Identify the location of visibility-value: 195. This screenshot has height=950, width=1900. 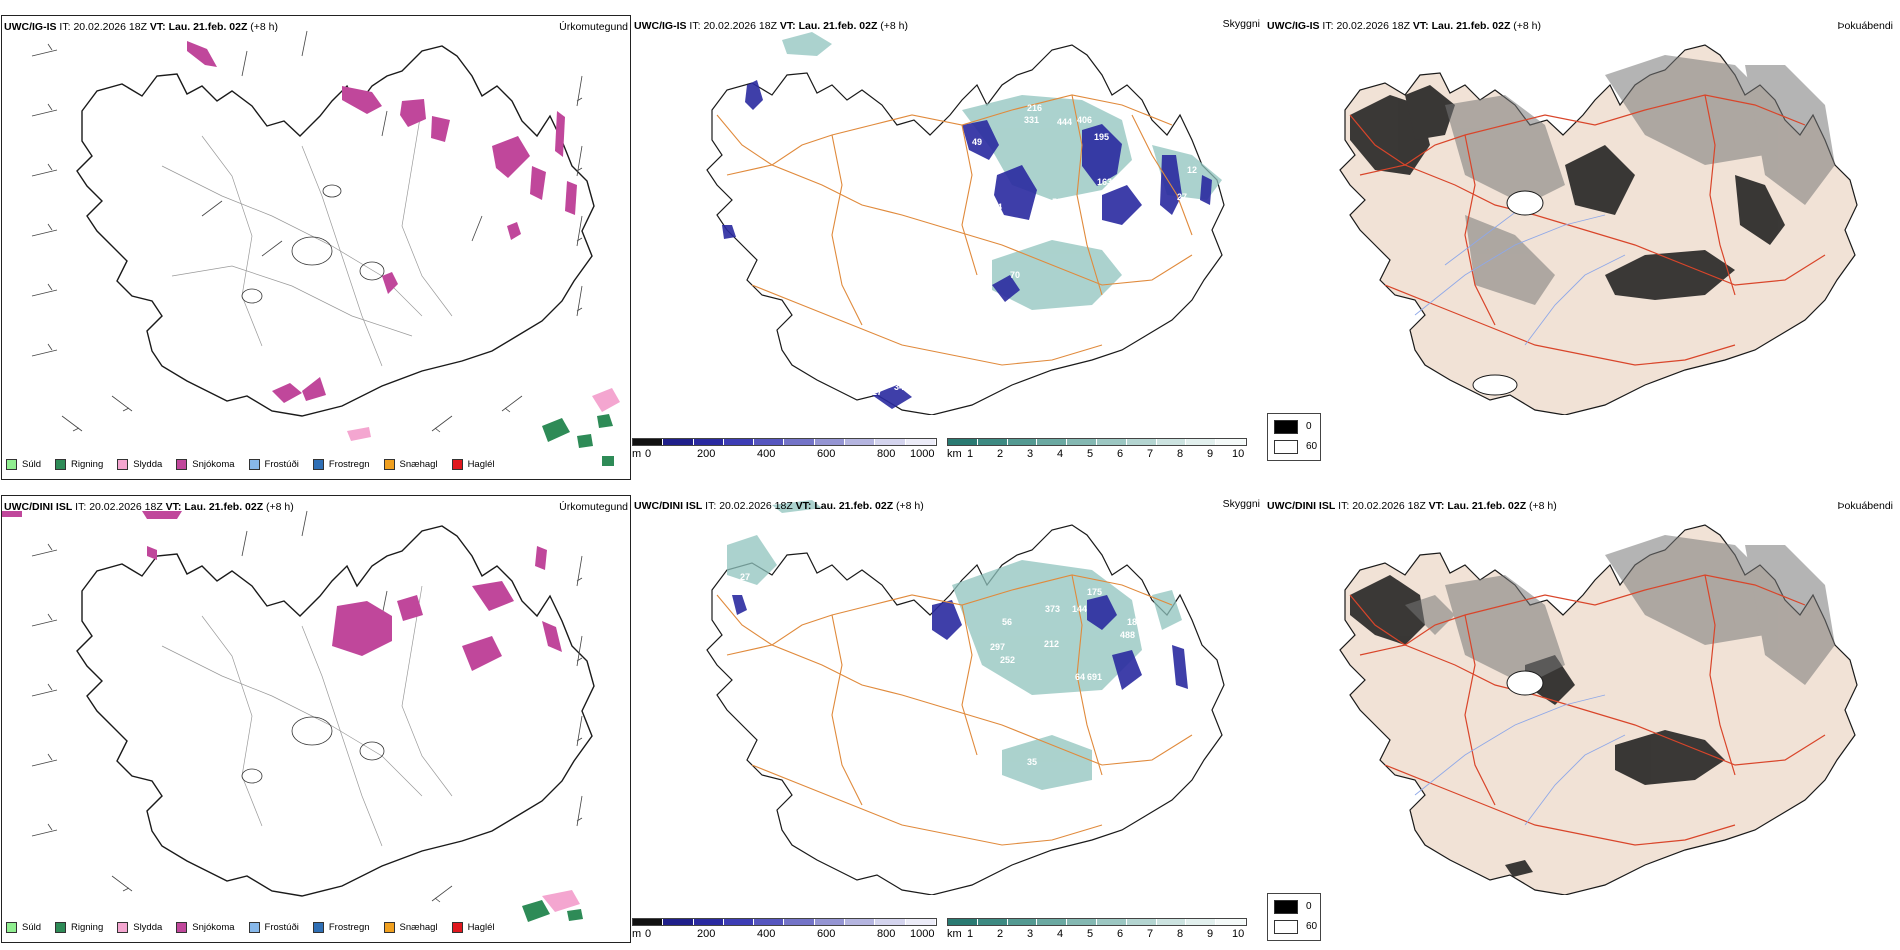
(1101, 137).